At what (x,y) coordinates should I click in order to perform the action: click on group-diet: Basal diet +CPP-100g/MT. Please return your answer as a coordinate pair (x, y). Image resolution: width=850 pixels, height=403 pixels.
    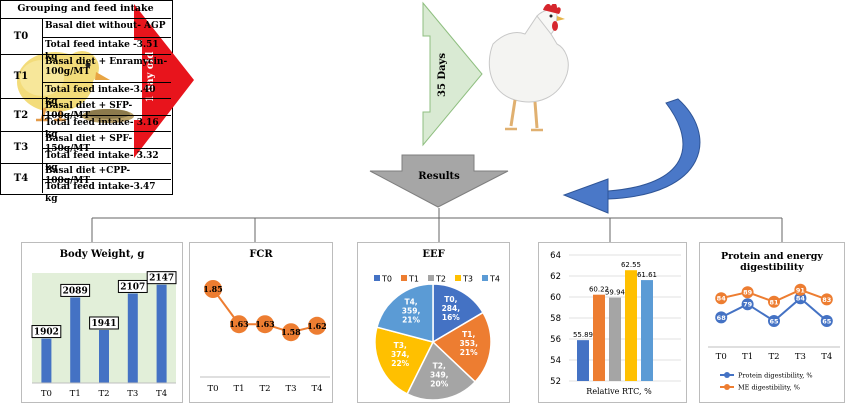
    Looking at the image, I should click on (88, 176).